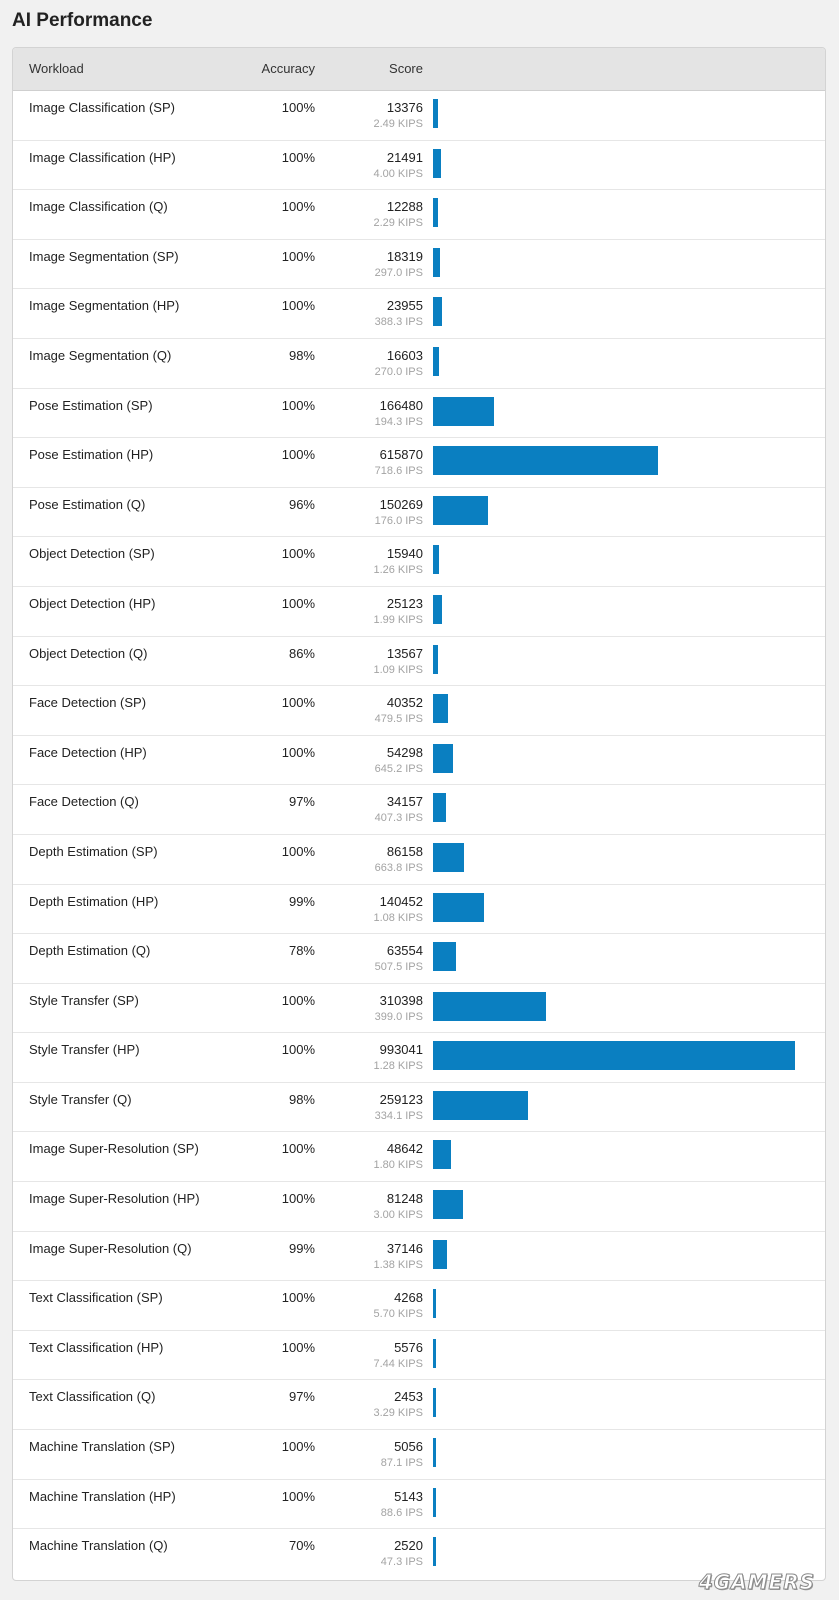 The height and width of the screenshot is (1600, 839). What do you see at coordinates (419, 612) in the screenshot?
I see `table-row: Object Detection (HP) 100% 25123 1.99 KIPS` at bounding box center [419, 612].